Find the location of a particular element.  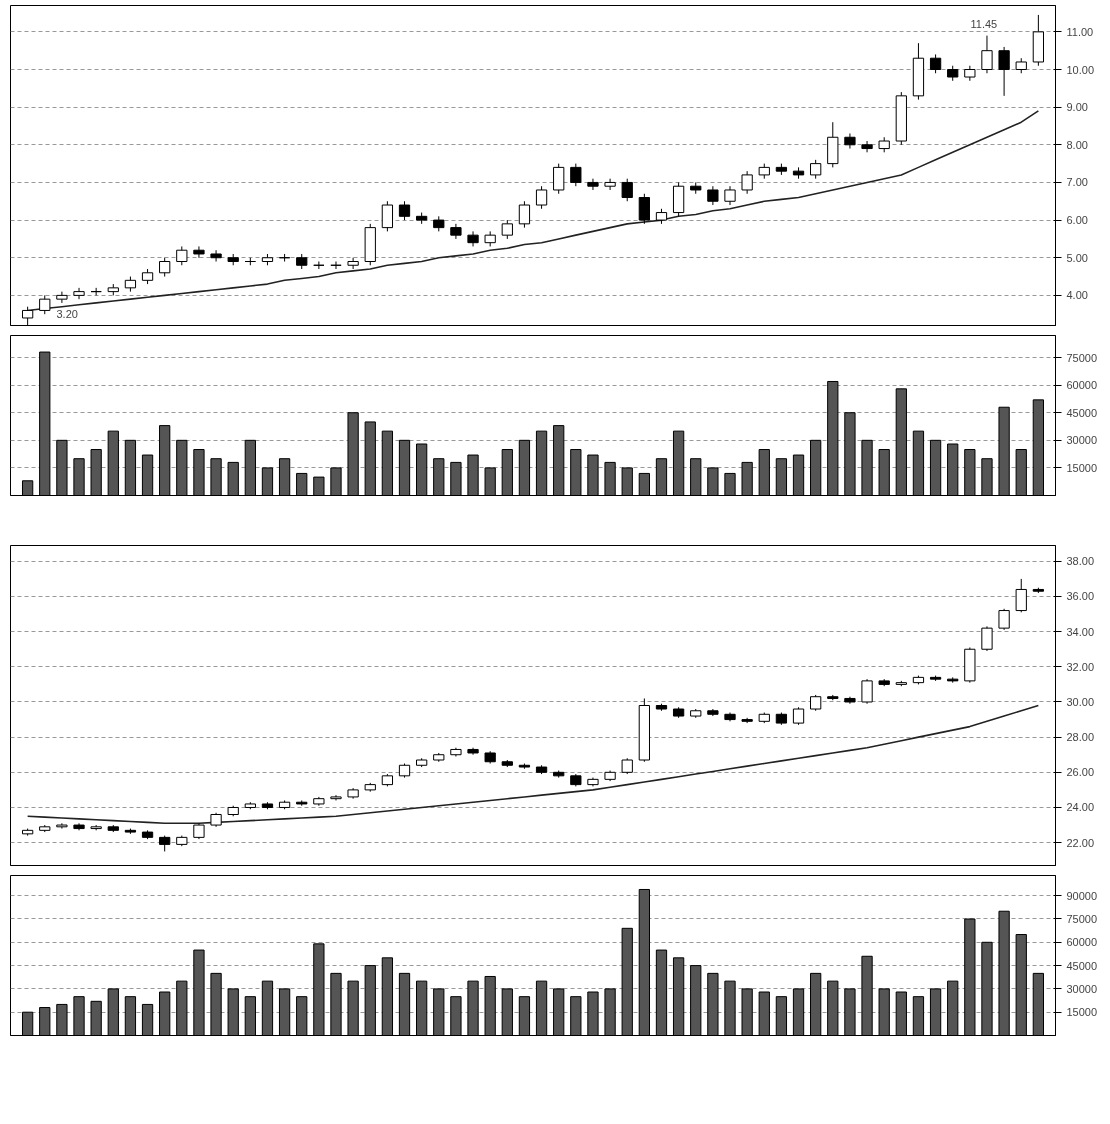

y-tick-label: 30.00 is located at coordinates (1080, 701).